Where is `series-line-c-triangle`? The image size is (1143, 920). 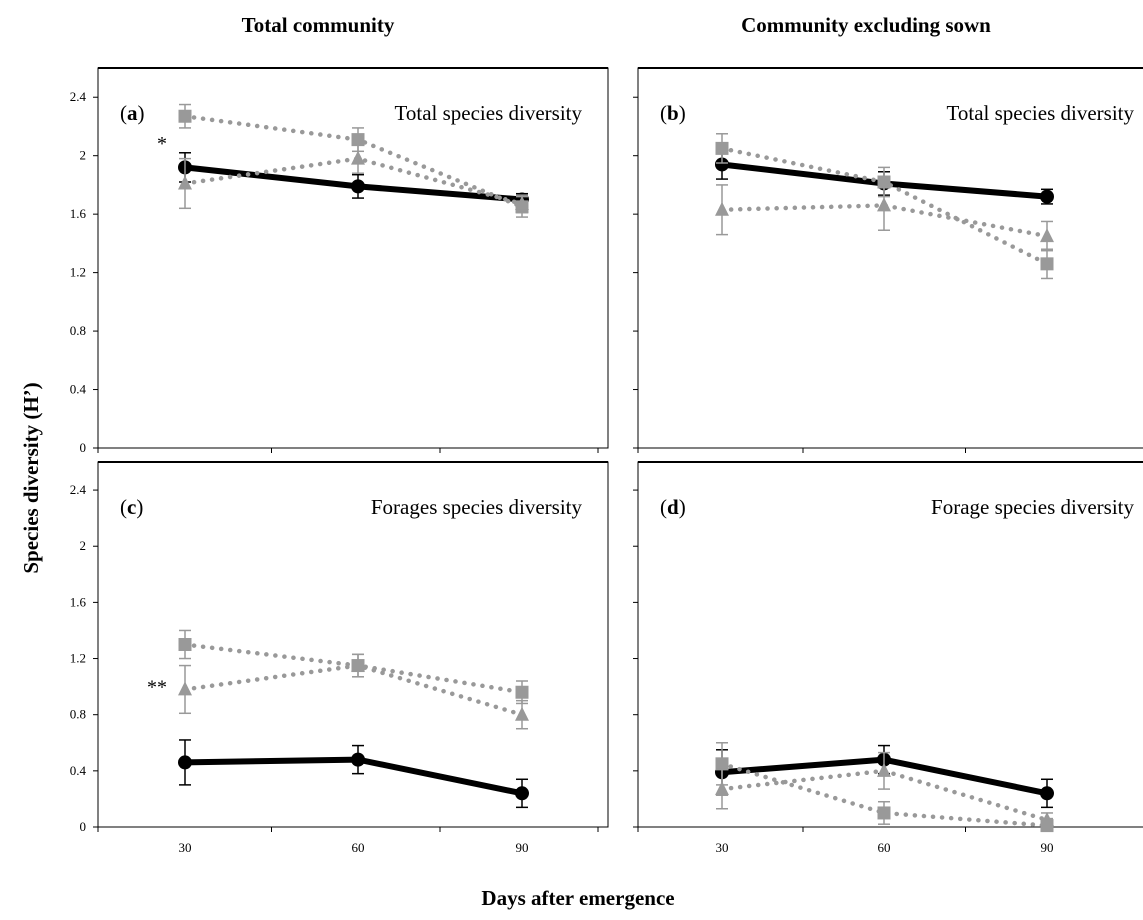 series-line-c-triangle is located at coordinates (353, 690).